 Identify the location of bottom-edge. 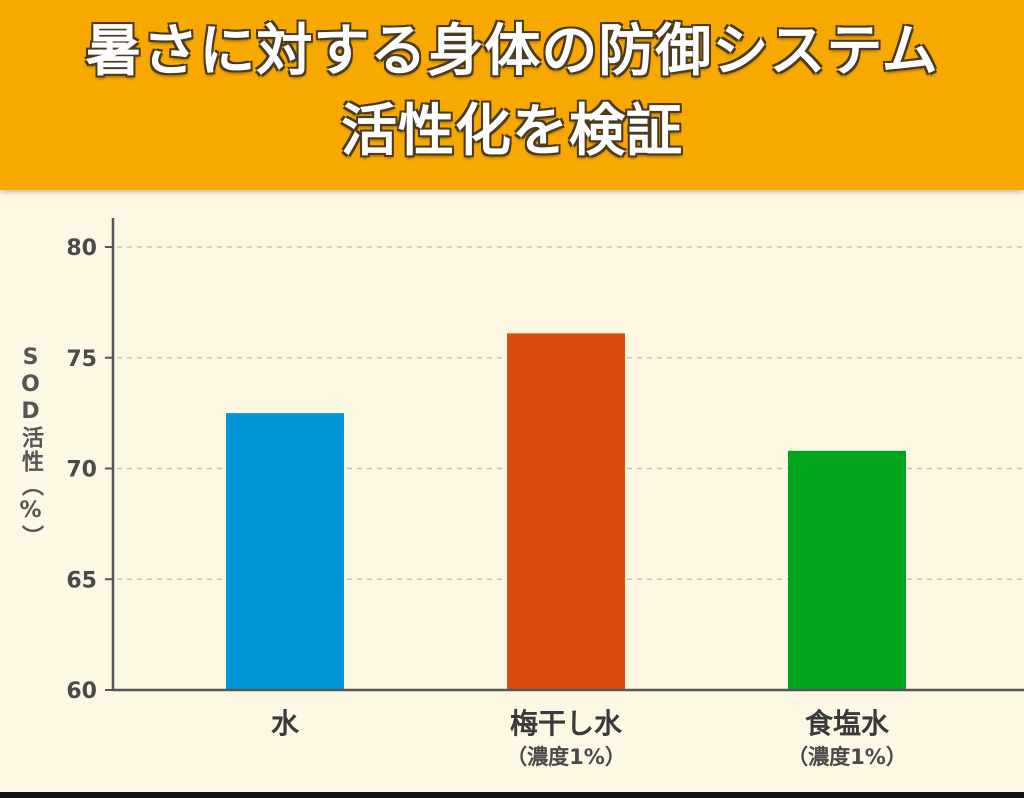
(512, 795).